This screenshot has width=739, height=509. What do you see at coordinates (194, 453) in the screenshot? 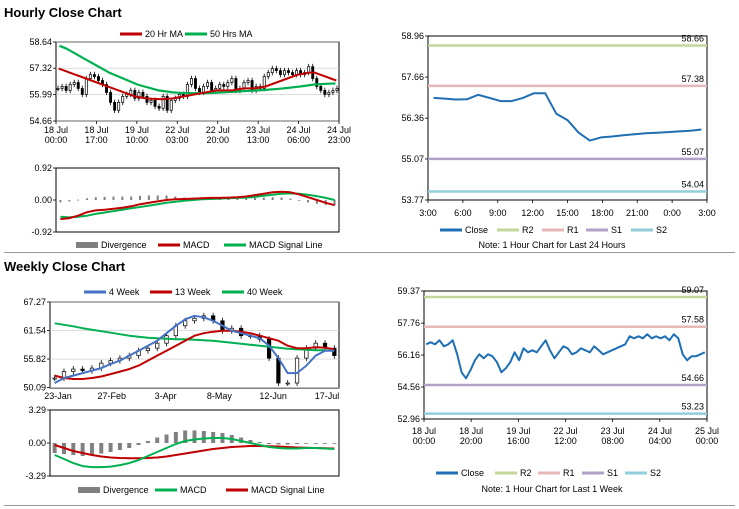
I see `weekly-macd-line` at bounding box center [194, 453].